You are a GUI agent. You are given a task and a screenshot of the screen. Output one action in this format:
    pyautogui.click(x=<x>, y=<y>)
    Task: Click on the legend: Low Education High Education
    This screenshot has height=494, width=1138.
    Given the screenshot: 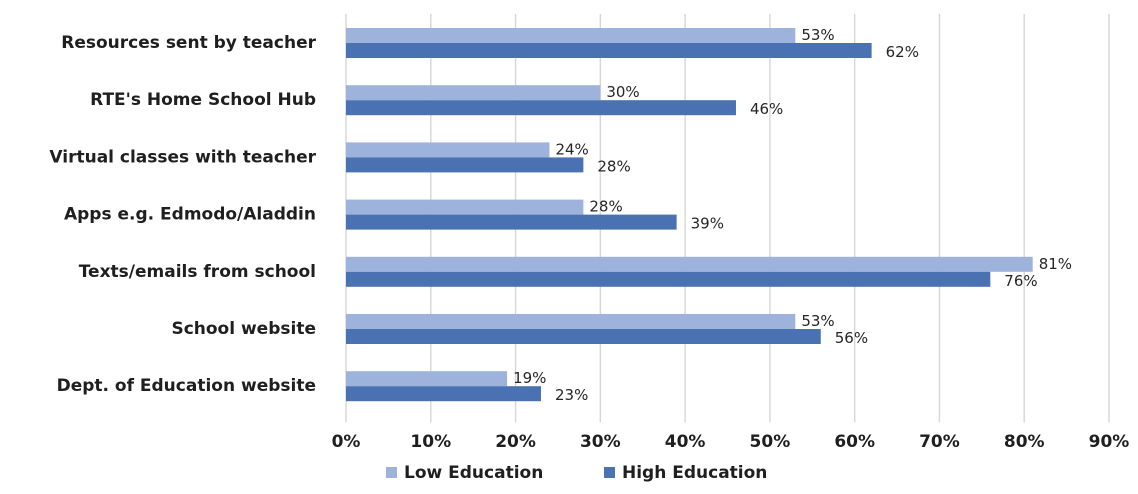 What is the action you would take?
    pyautogui.click(x=576, y=473)
    